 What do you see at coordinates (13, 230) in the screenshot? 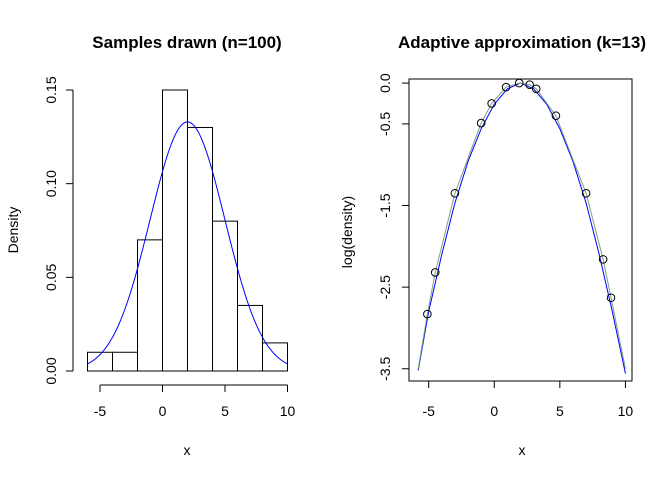
I see `hist-ylabel: Density` at bounding box center [13, 230].